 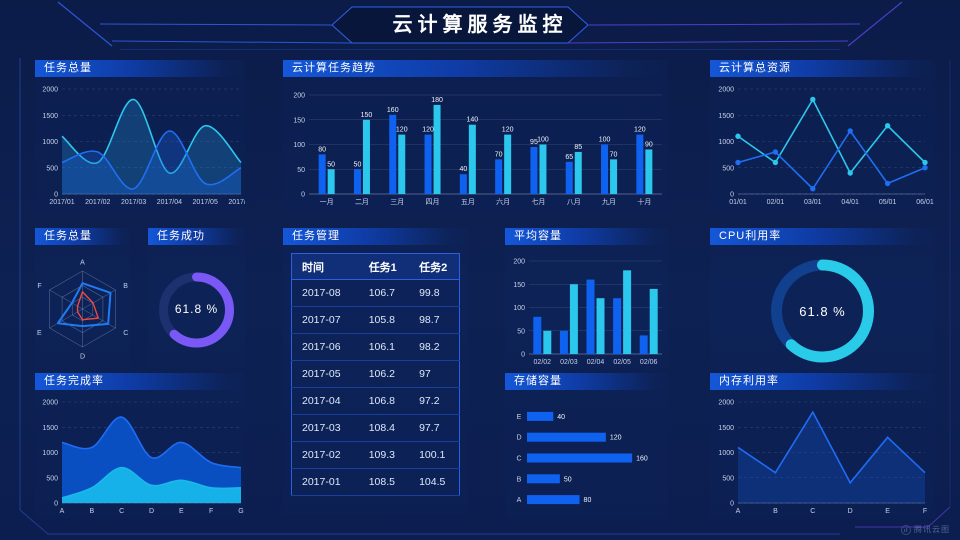 I want to click on svg-text: 80, so click(x=588, y=500).